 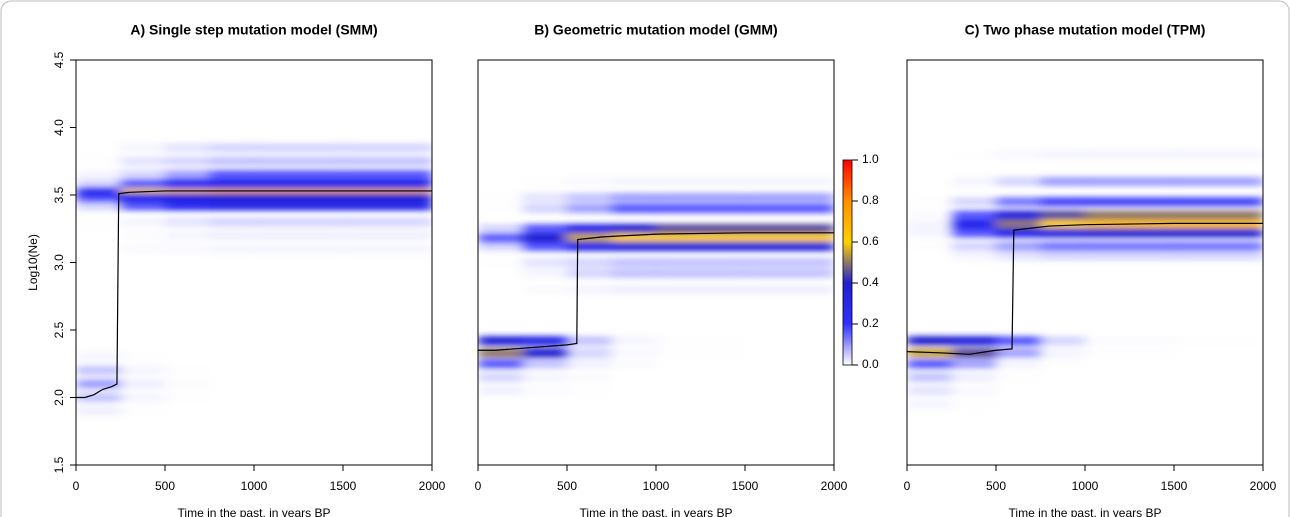 I want to click on x-tick-label: 500, so click(x=996, y=486).